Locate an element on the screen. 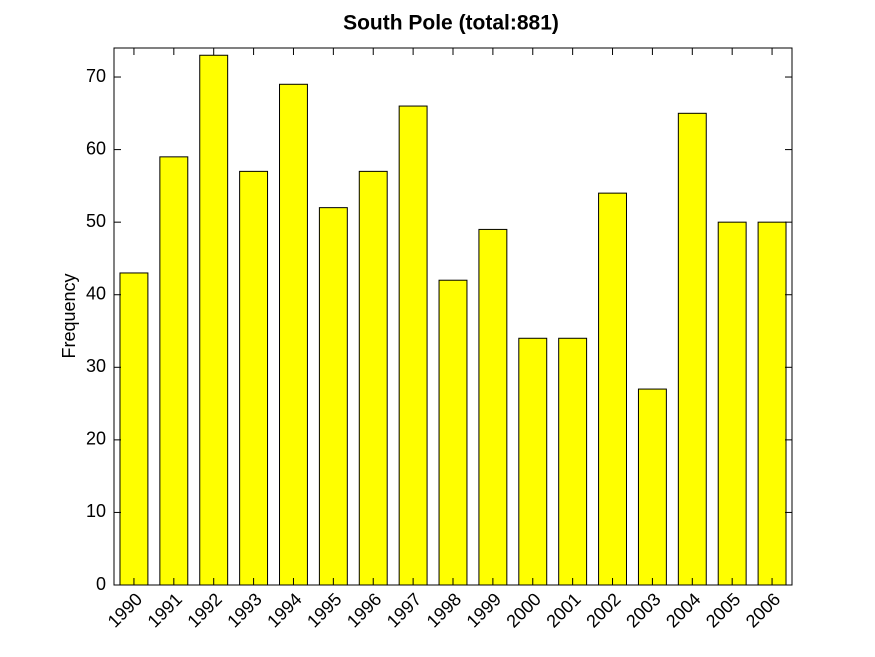  y-tick-label: 60 is located at coordinates (96, 148).